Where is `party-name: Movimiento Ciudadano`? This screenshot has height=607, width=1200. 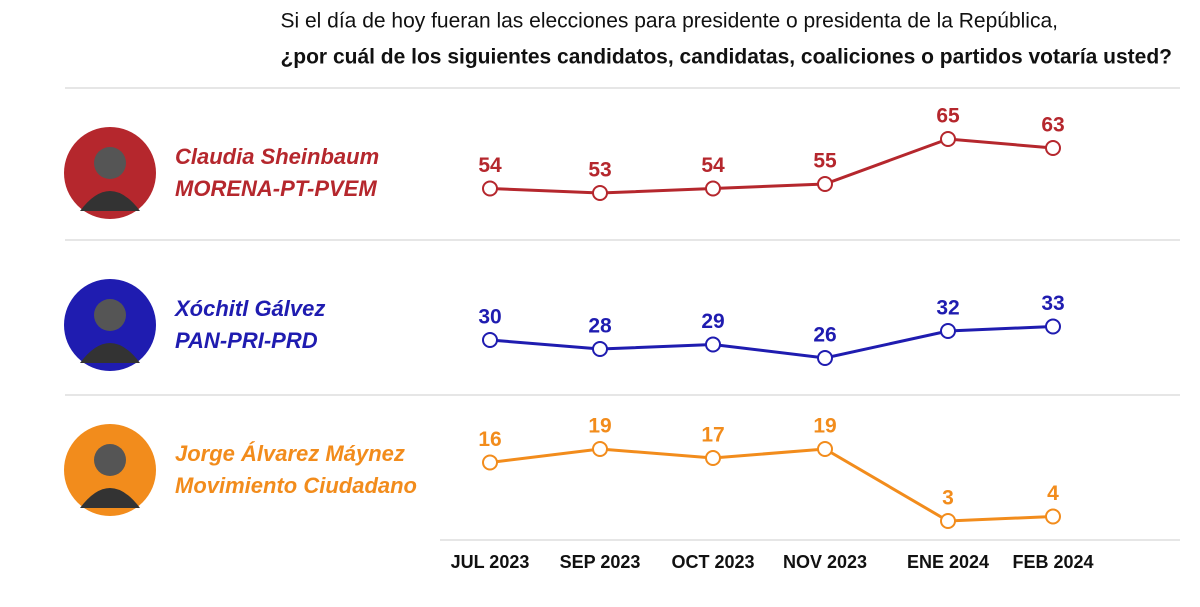 party-name: Movimiento Ciudadano is located at coordinates (296, 485).